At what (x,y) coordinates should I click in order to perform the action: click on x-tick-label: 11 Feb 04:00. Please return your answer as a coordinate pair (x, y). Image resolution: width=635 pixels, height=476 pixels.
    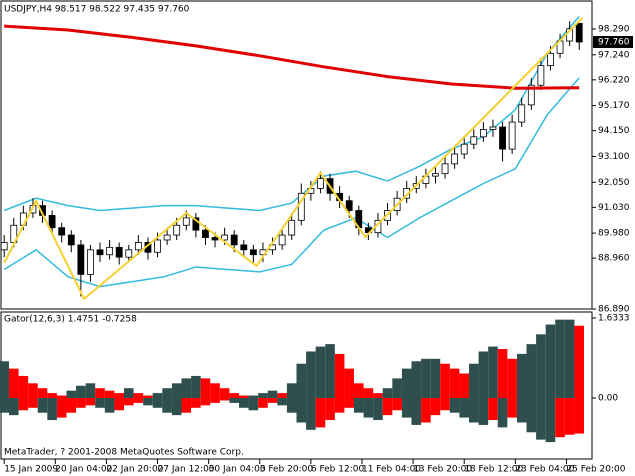
    Looking at the image, I should click on (391, 470).